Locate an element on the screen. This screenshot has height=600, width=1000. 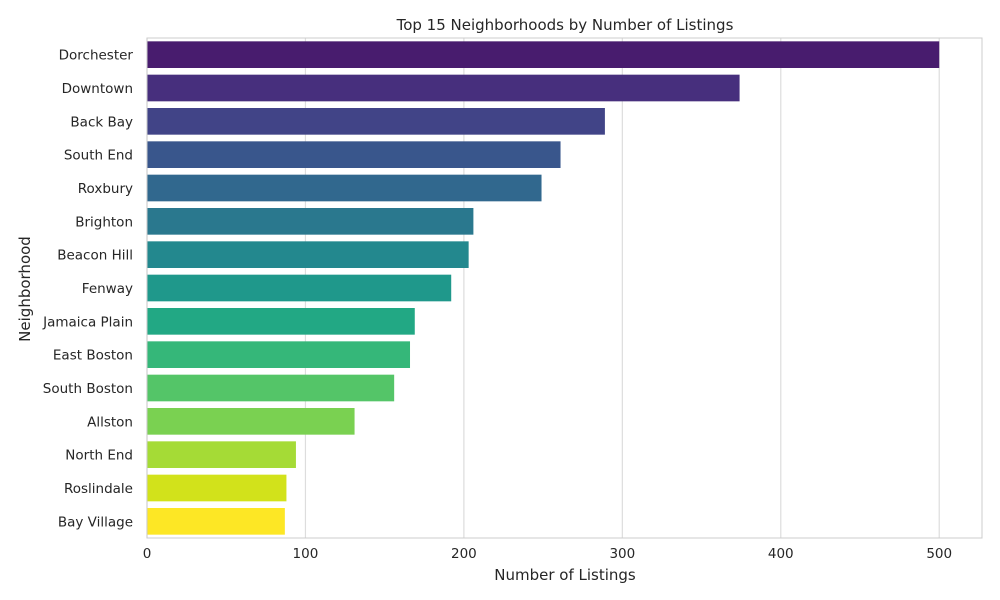
bar-bay-village is located at coordinates (216, 521).